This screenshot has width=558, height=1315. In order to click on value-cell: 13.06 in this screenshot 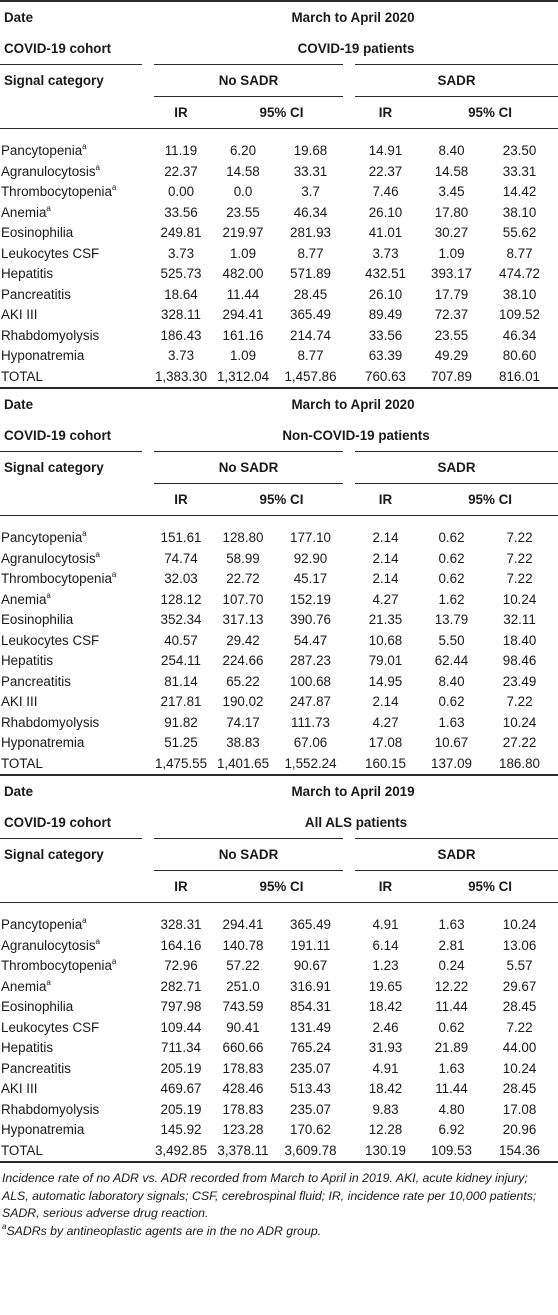, I will do `click(519, 945)`.